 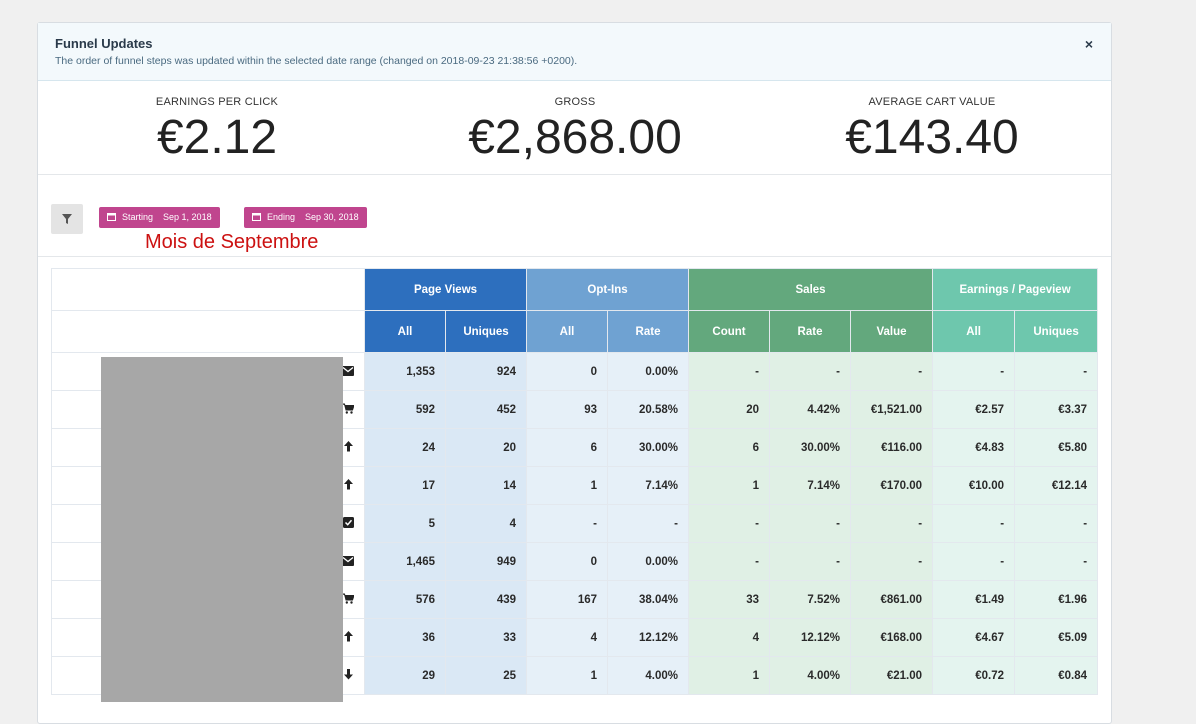 What do you see at coordinates (486, 523) in the screenshot?
I see `cell-pv-uniques: 4` at bounding box center [486, 523].